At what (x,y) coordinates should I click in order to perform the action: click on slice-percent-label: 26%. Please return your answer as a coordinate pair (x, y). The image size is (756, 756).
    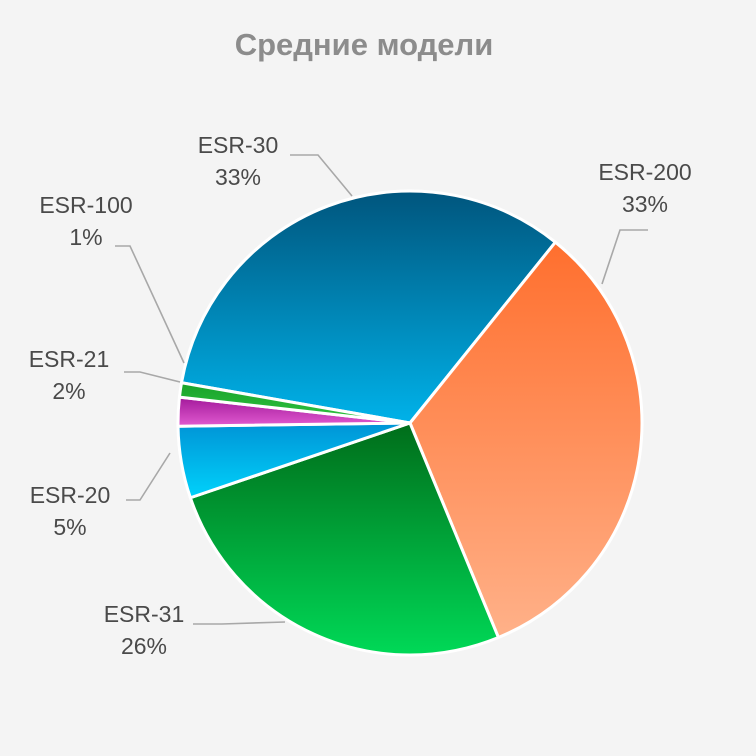
    Looking at the image, I should click on (144, 646).